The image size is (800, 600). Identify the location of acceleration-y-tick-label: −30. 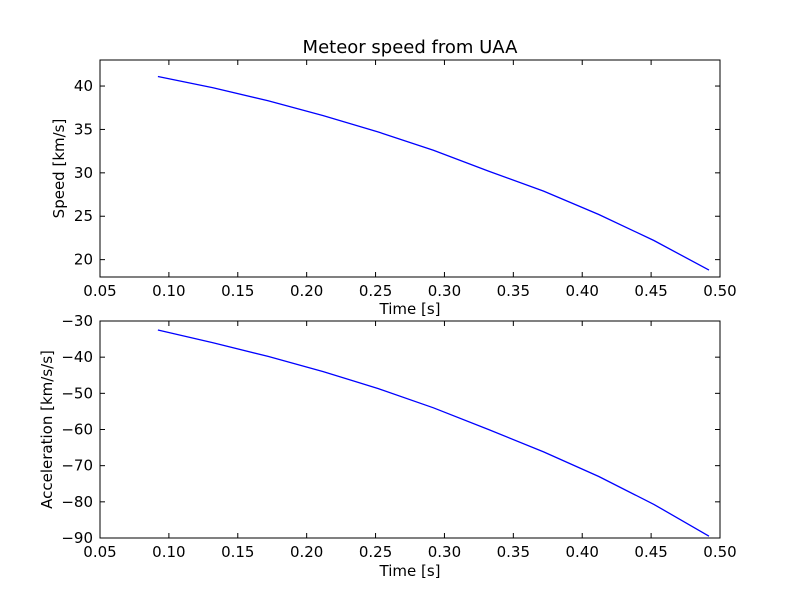
(77, 321).